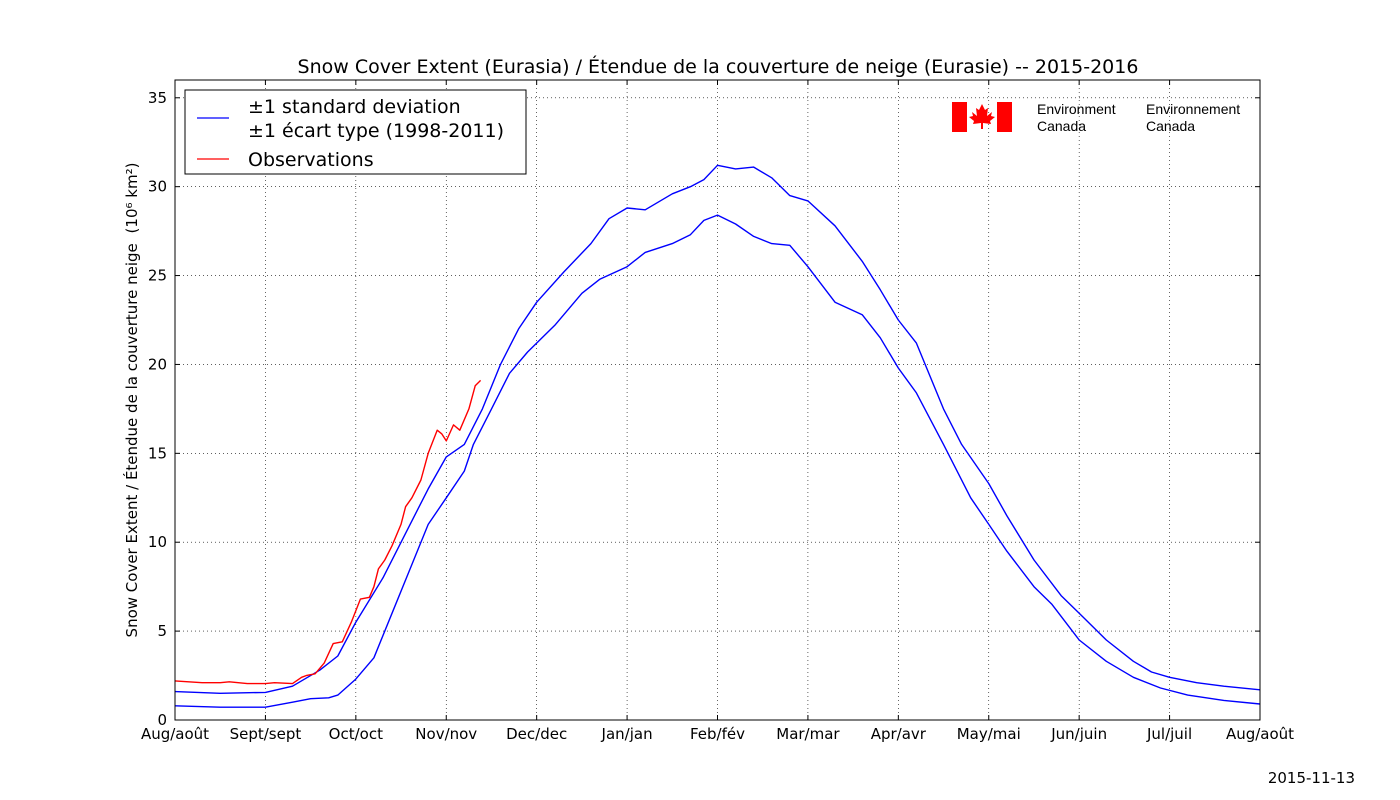  Describe the element at coordinates (157, 187) in the screenshot. I see `y-tick-label: 30` at that location.